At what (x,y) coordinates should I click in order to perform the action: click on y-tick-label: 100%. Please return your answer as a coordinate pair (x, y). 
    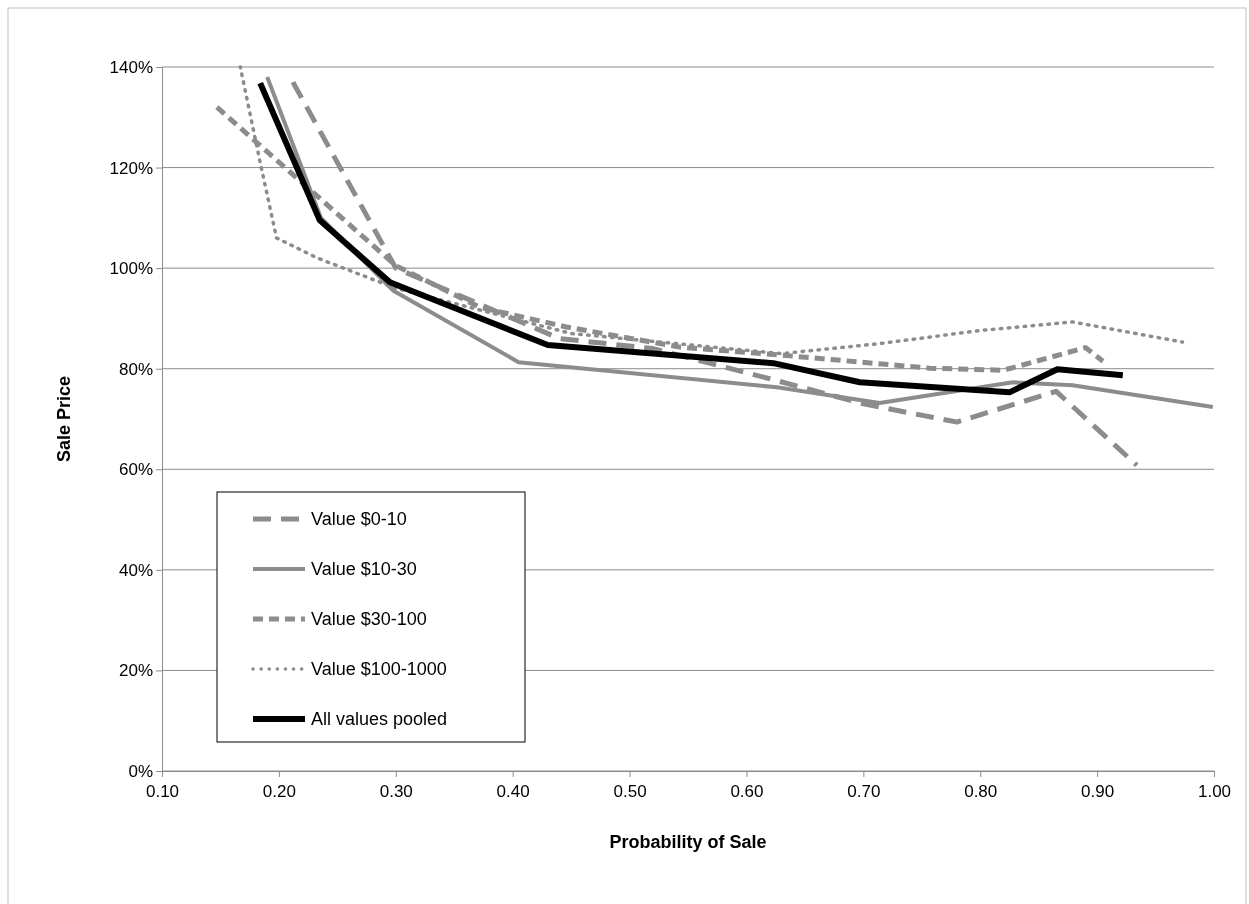
    Looking at the image, I should click on (131, 269).